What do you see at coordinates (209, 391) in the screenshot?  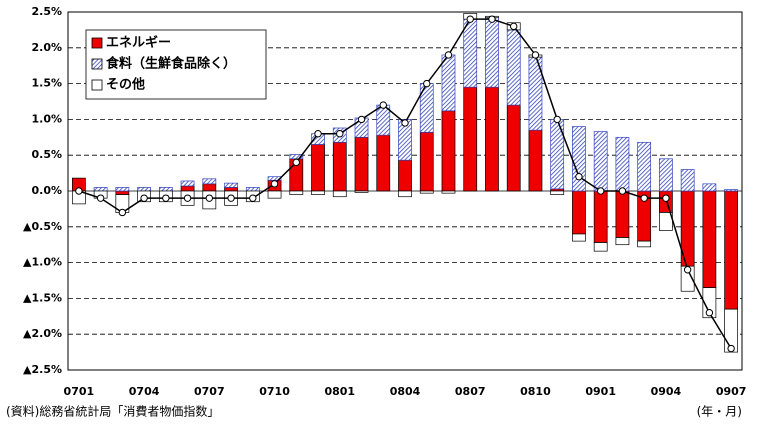 I see `x-tick-label: 0707` at bounding box center [209, 391].